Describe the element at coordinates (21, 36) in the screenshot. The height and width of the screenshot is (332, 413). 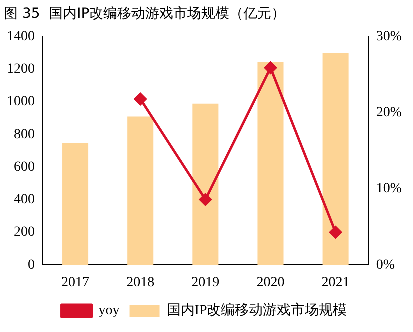
I see `y-tick-label: 1400` at that location.